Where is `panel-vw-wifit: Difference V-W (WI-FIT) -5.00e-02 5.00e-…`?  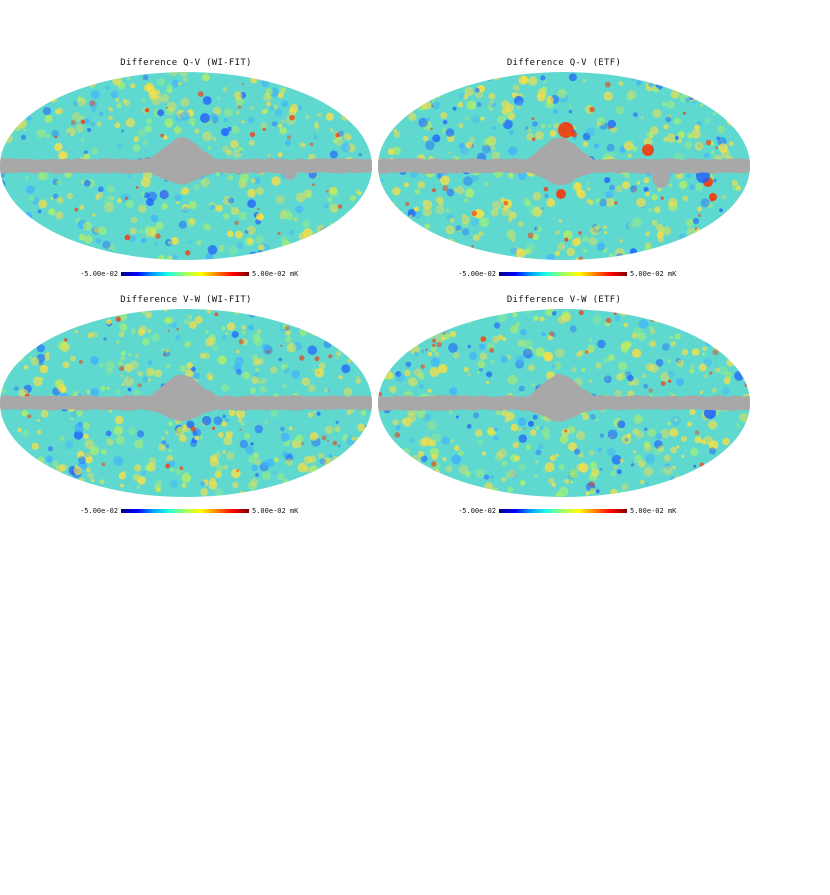
panel-vw-wifit: Difference V-W (WI-FIT) -5.00e-02 5.00e-… is located at coordinates (186, 410).